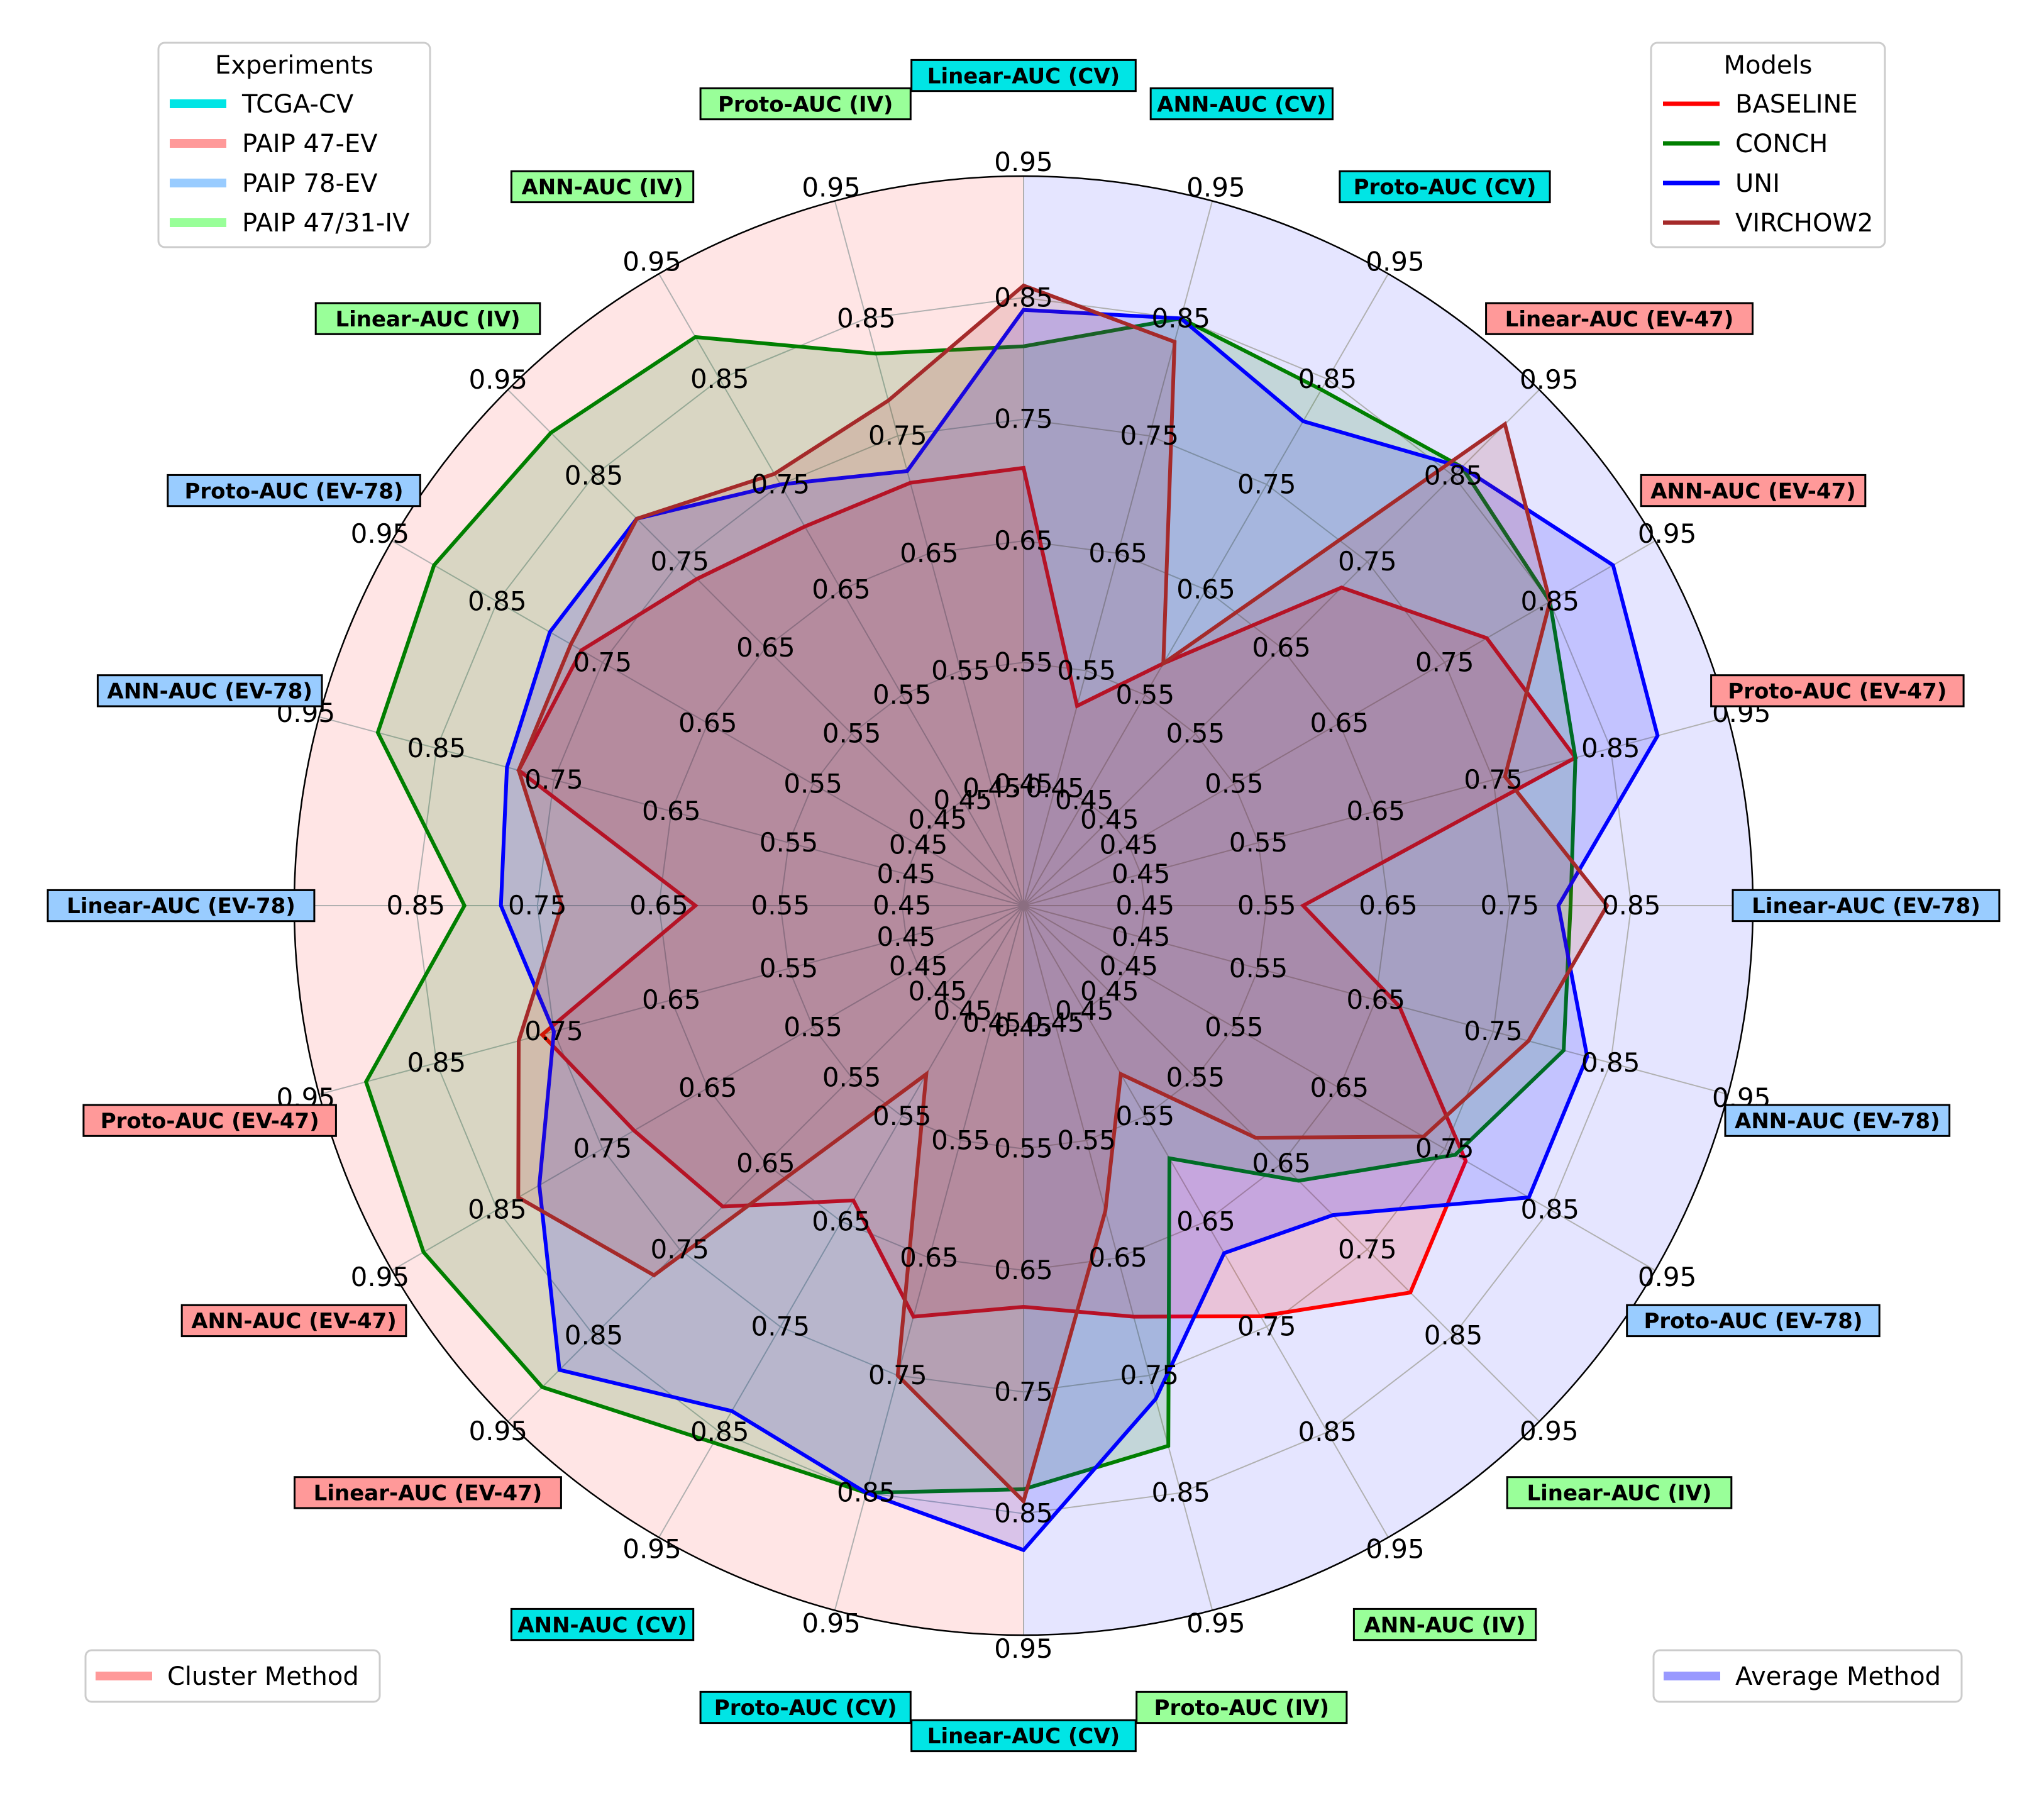  Describe the element at coordinates (1619, 1493) in the screenshot. I see `axis-label-text: Linear-AUC (IV)` at that location.